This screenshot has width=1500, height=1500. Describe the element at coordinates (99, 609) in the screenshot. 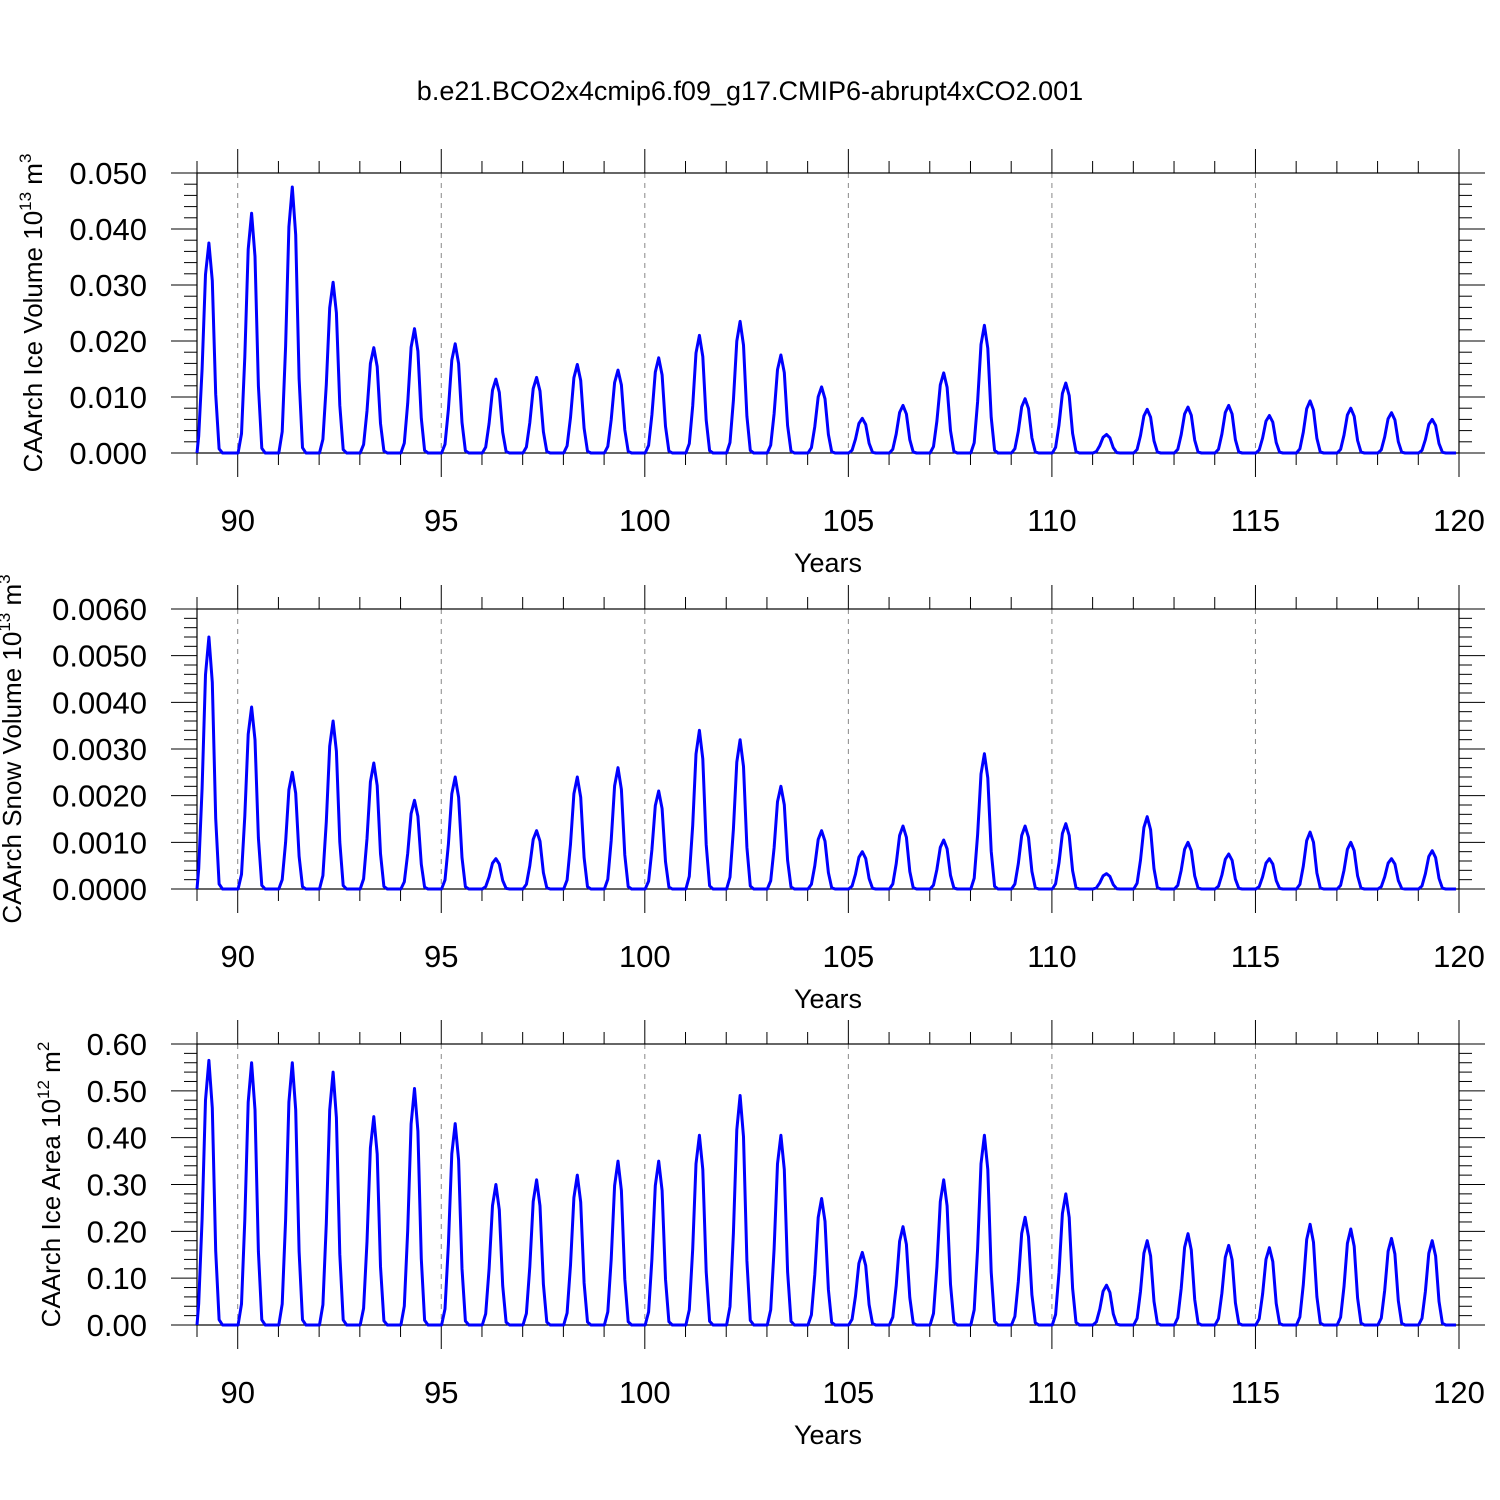

I see `y-tick-label: 0.0060` at that location.